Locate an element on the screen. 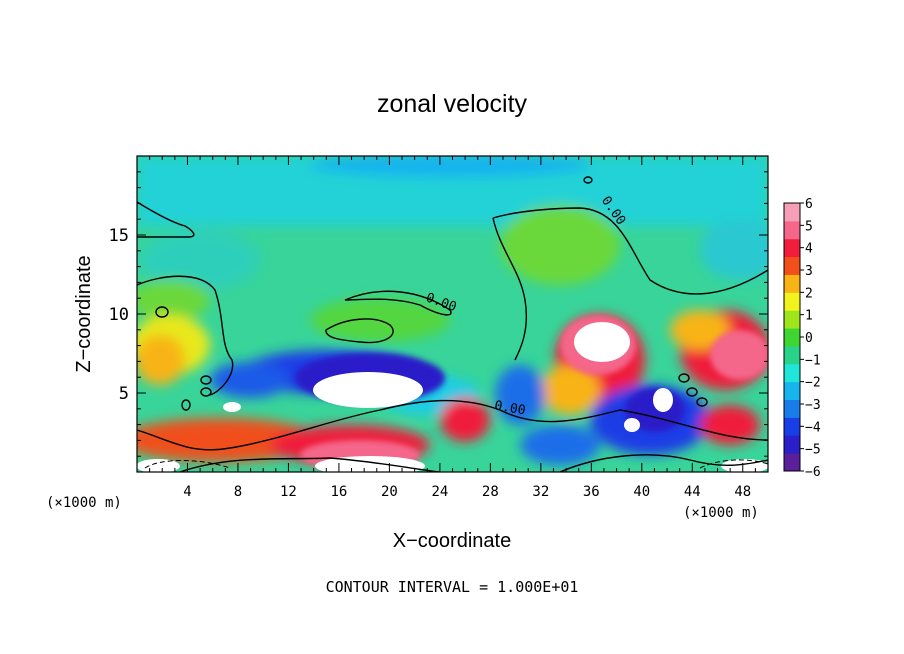  negative-contours is located at coordinates (456, 464).